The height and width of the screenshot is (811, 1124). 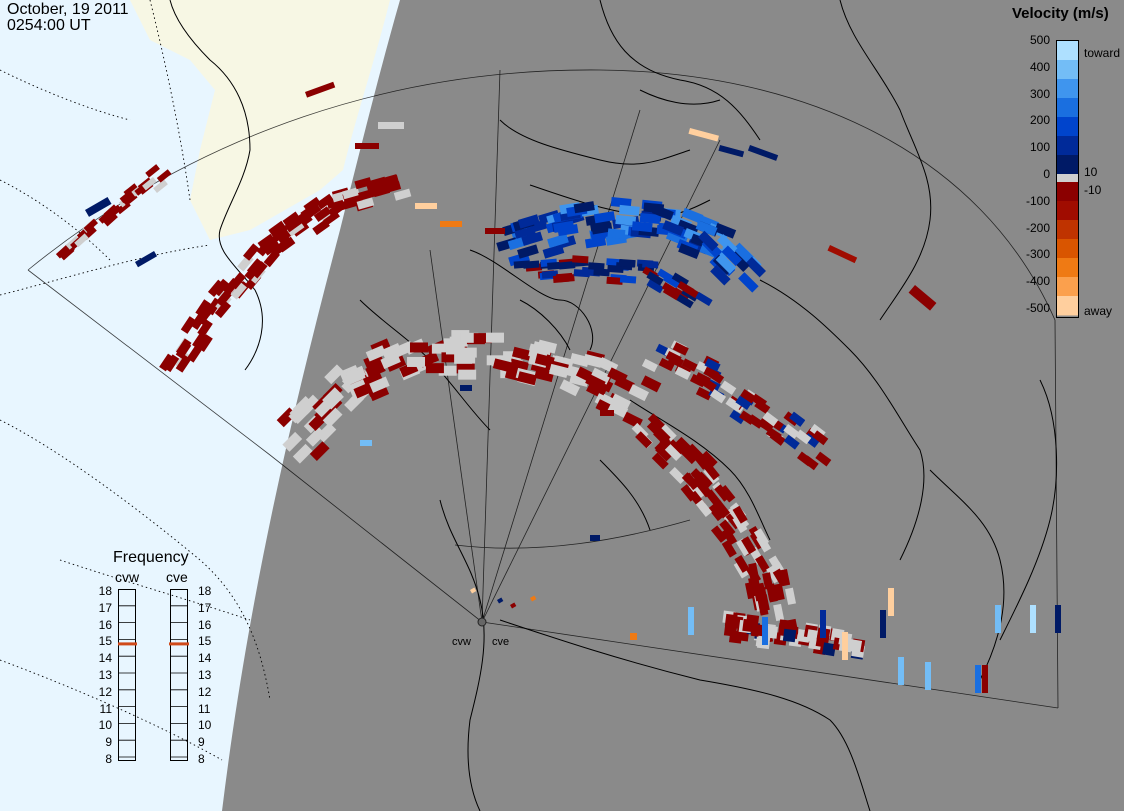 What do you see at coordinates (127, 577) in the screenshot?
I see `frequency-label-cvw: cvw` at bounding box center [127, 577].